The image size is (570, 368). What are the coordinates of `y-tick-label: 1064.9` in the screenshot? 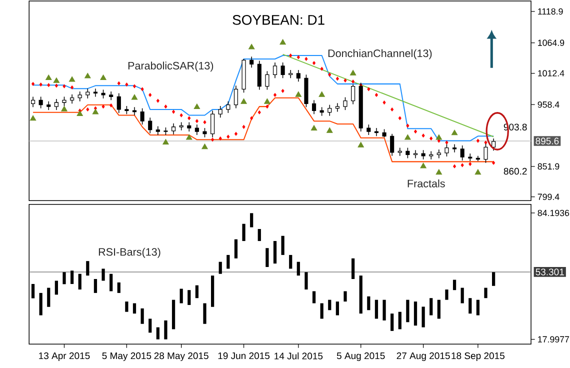 It's located at (551, 43).